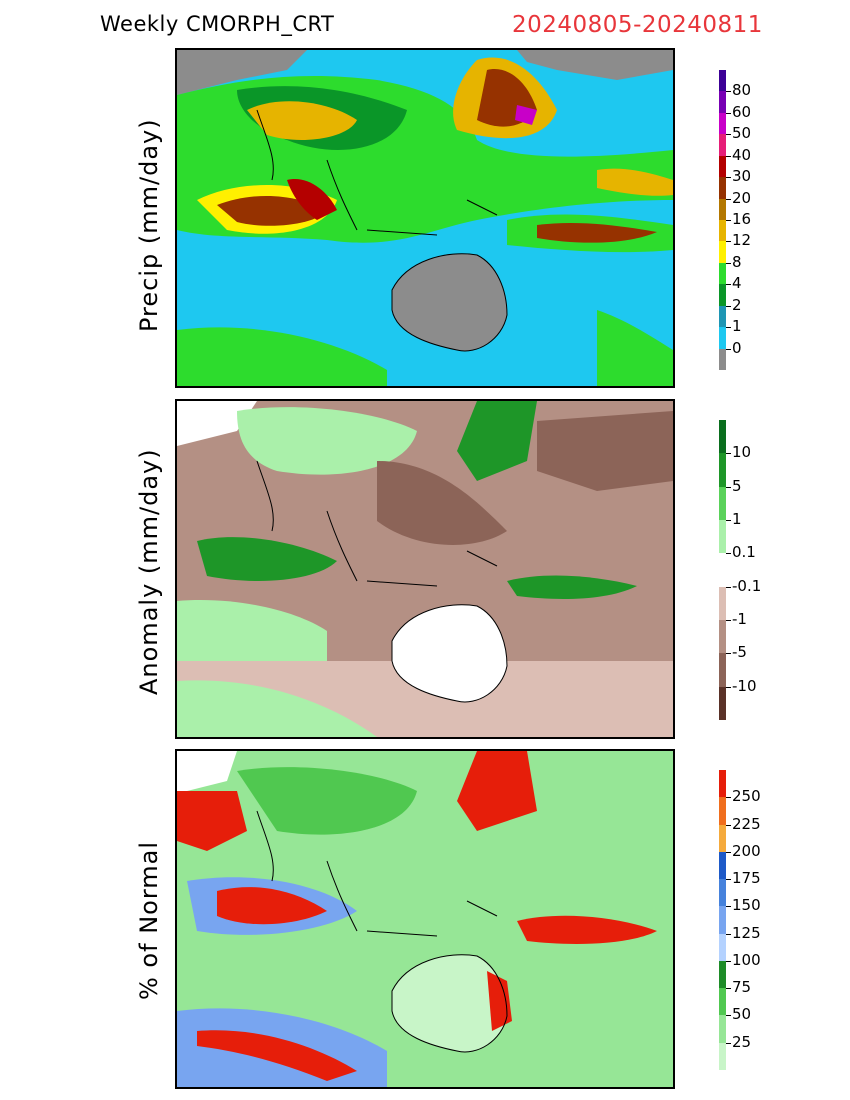 Image resolution: width=850 pixels, height=1100 pixels. I want to click on colorbar-label: 4, so click(737, 283).